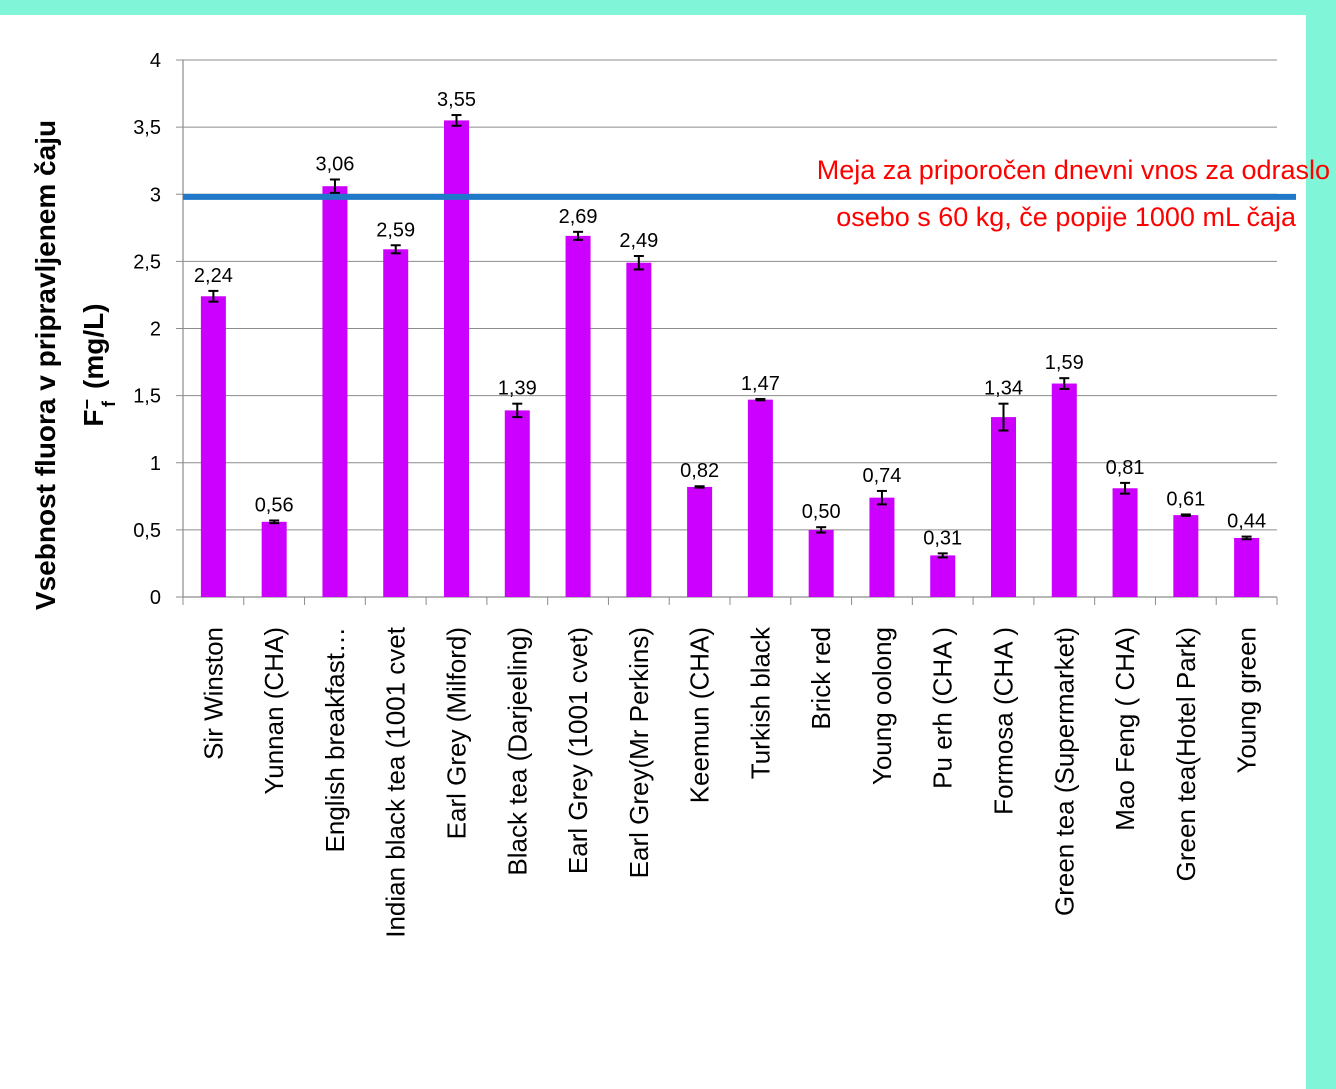 The width and height of the screenshot is (1336, 1089). Describe the element at coordinates (1186, 754) in the screenshot. I see `category-label: Green tea(Hotel Park)` at that location.